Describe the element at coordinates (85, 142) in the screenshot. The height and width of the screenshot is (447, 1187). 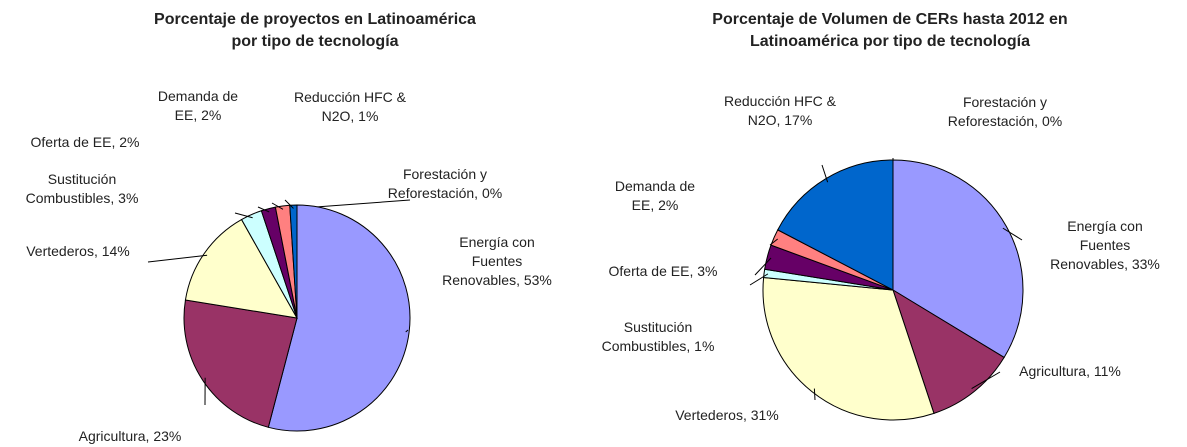
I see `slice-label: Oferta de EE, 2%` at that location.